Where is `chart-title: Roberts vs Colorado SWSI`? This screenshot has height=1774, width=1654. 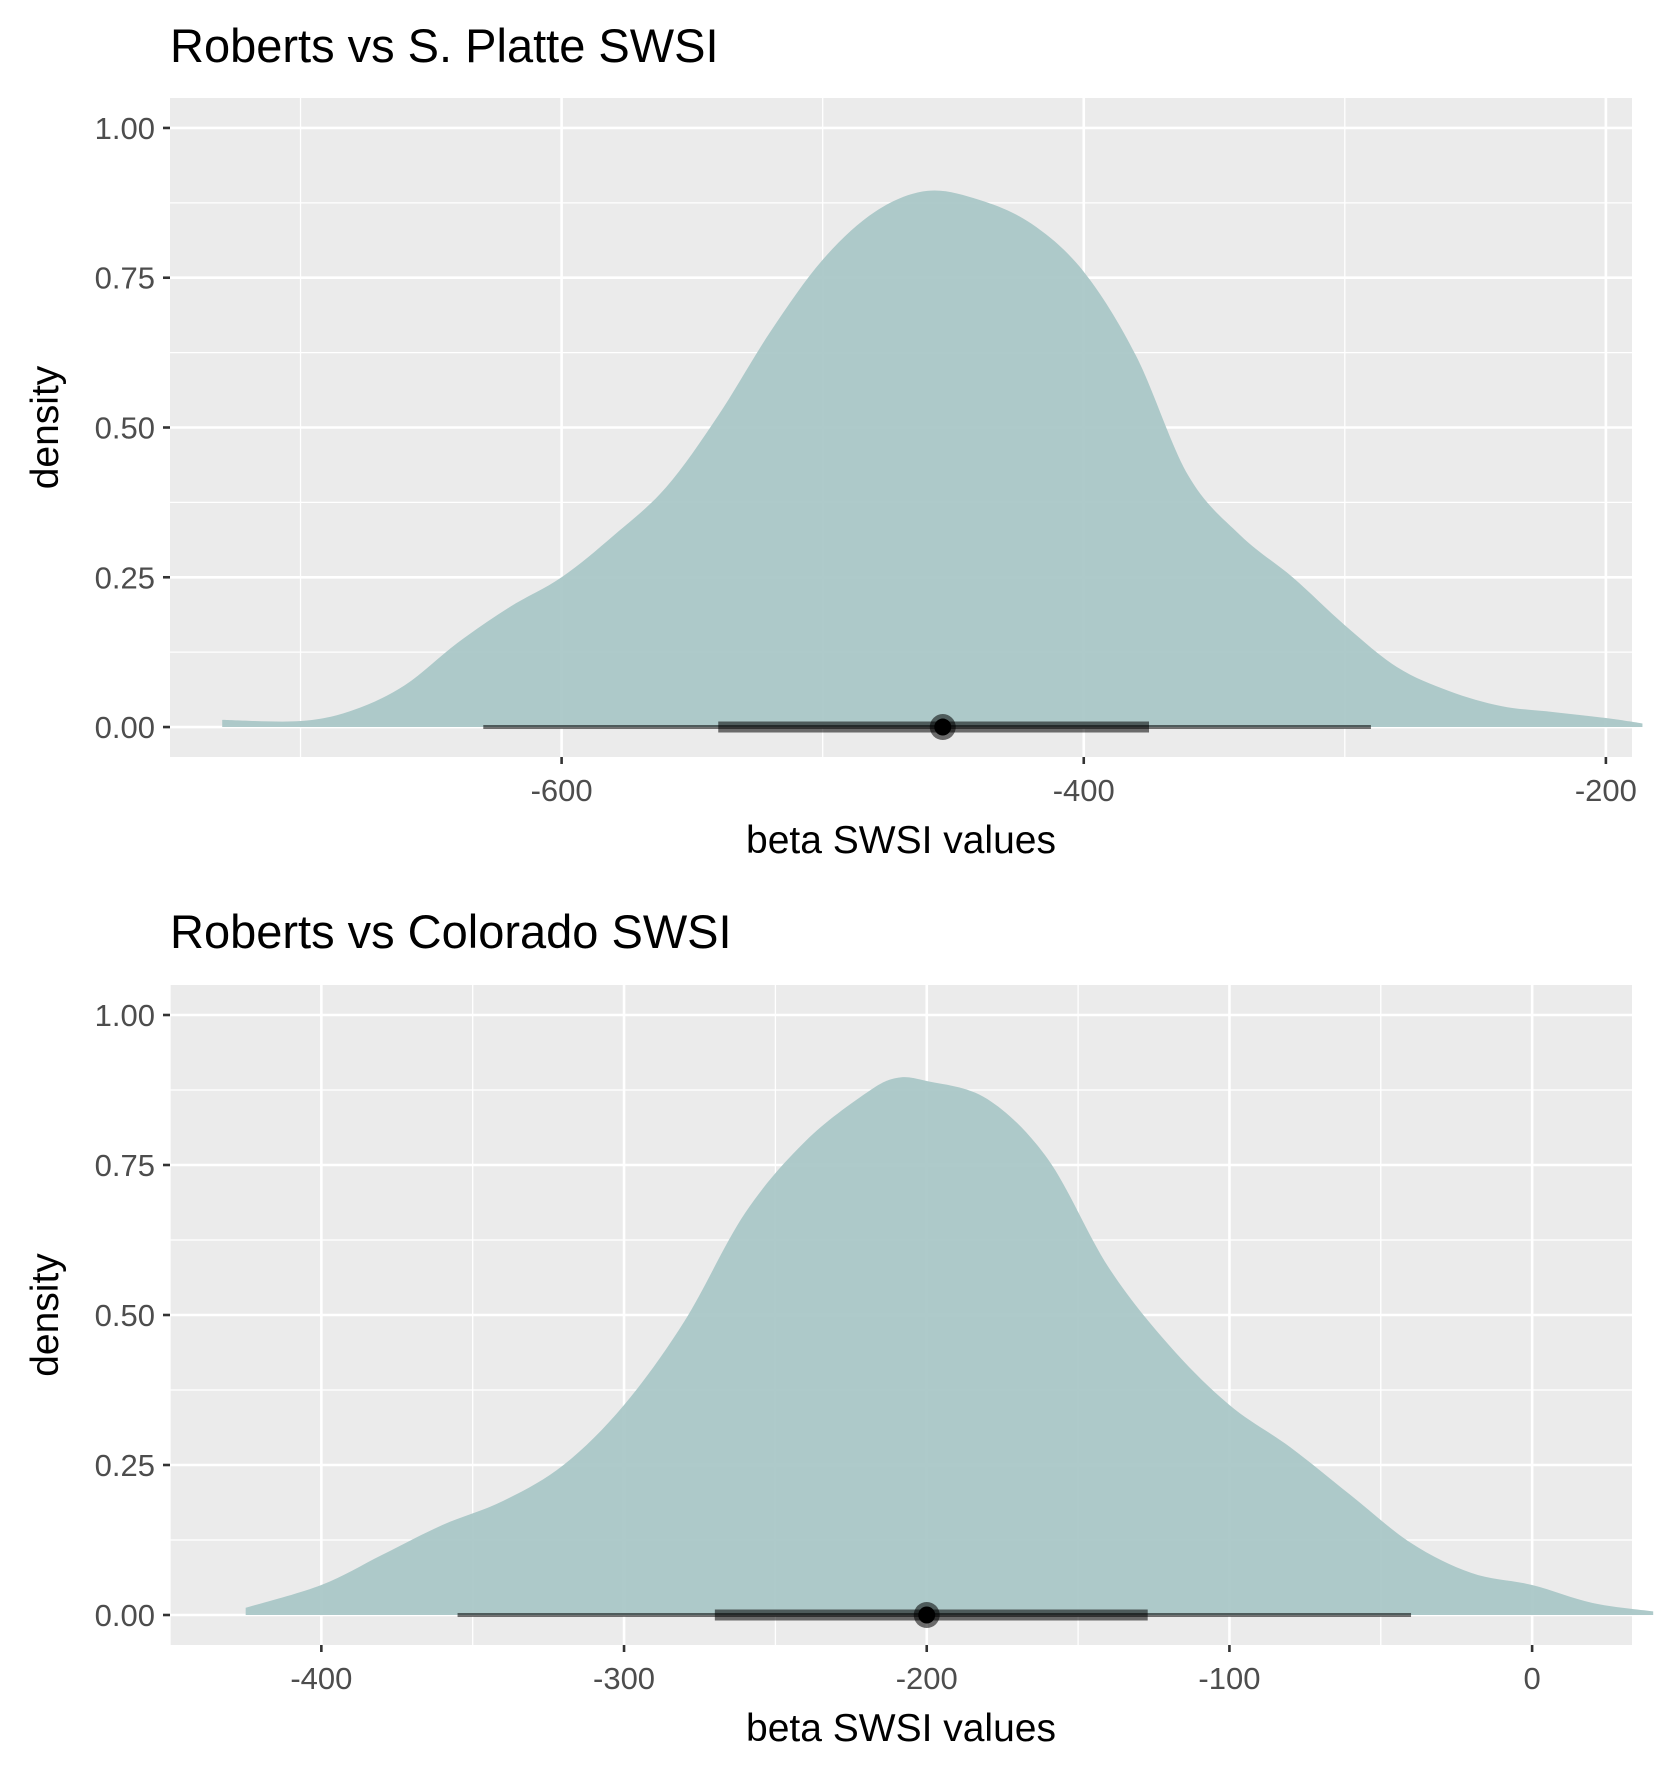
chart-title: Roberts vs Colorado SWSI is located at coordinates (451, 931).